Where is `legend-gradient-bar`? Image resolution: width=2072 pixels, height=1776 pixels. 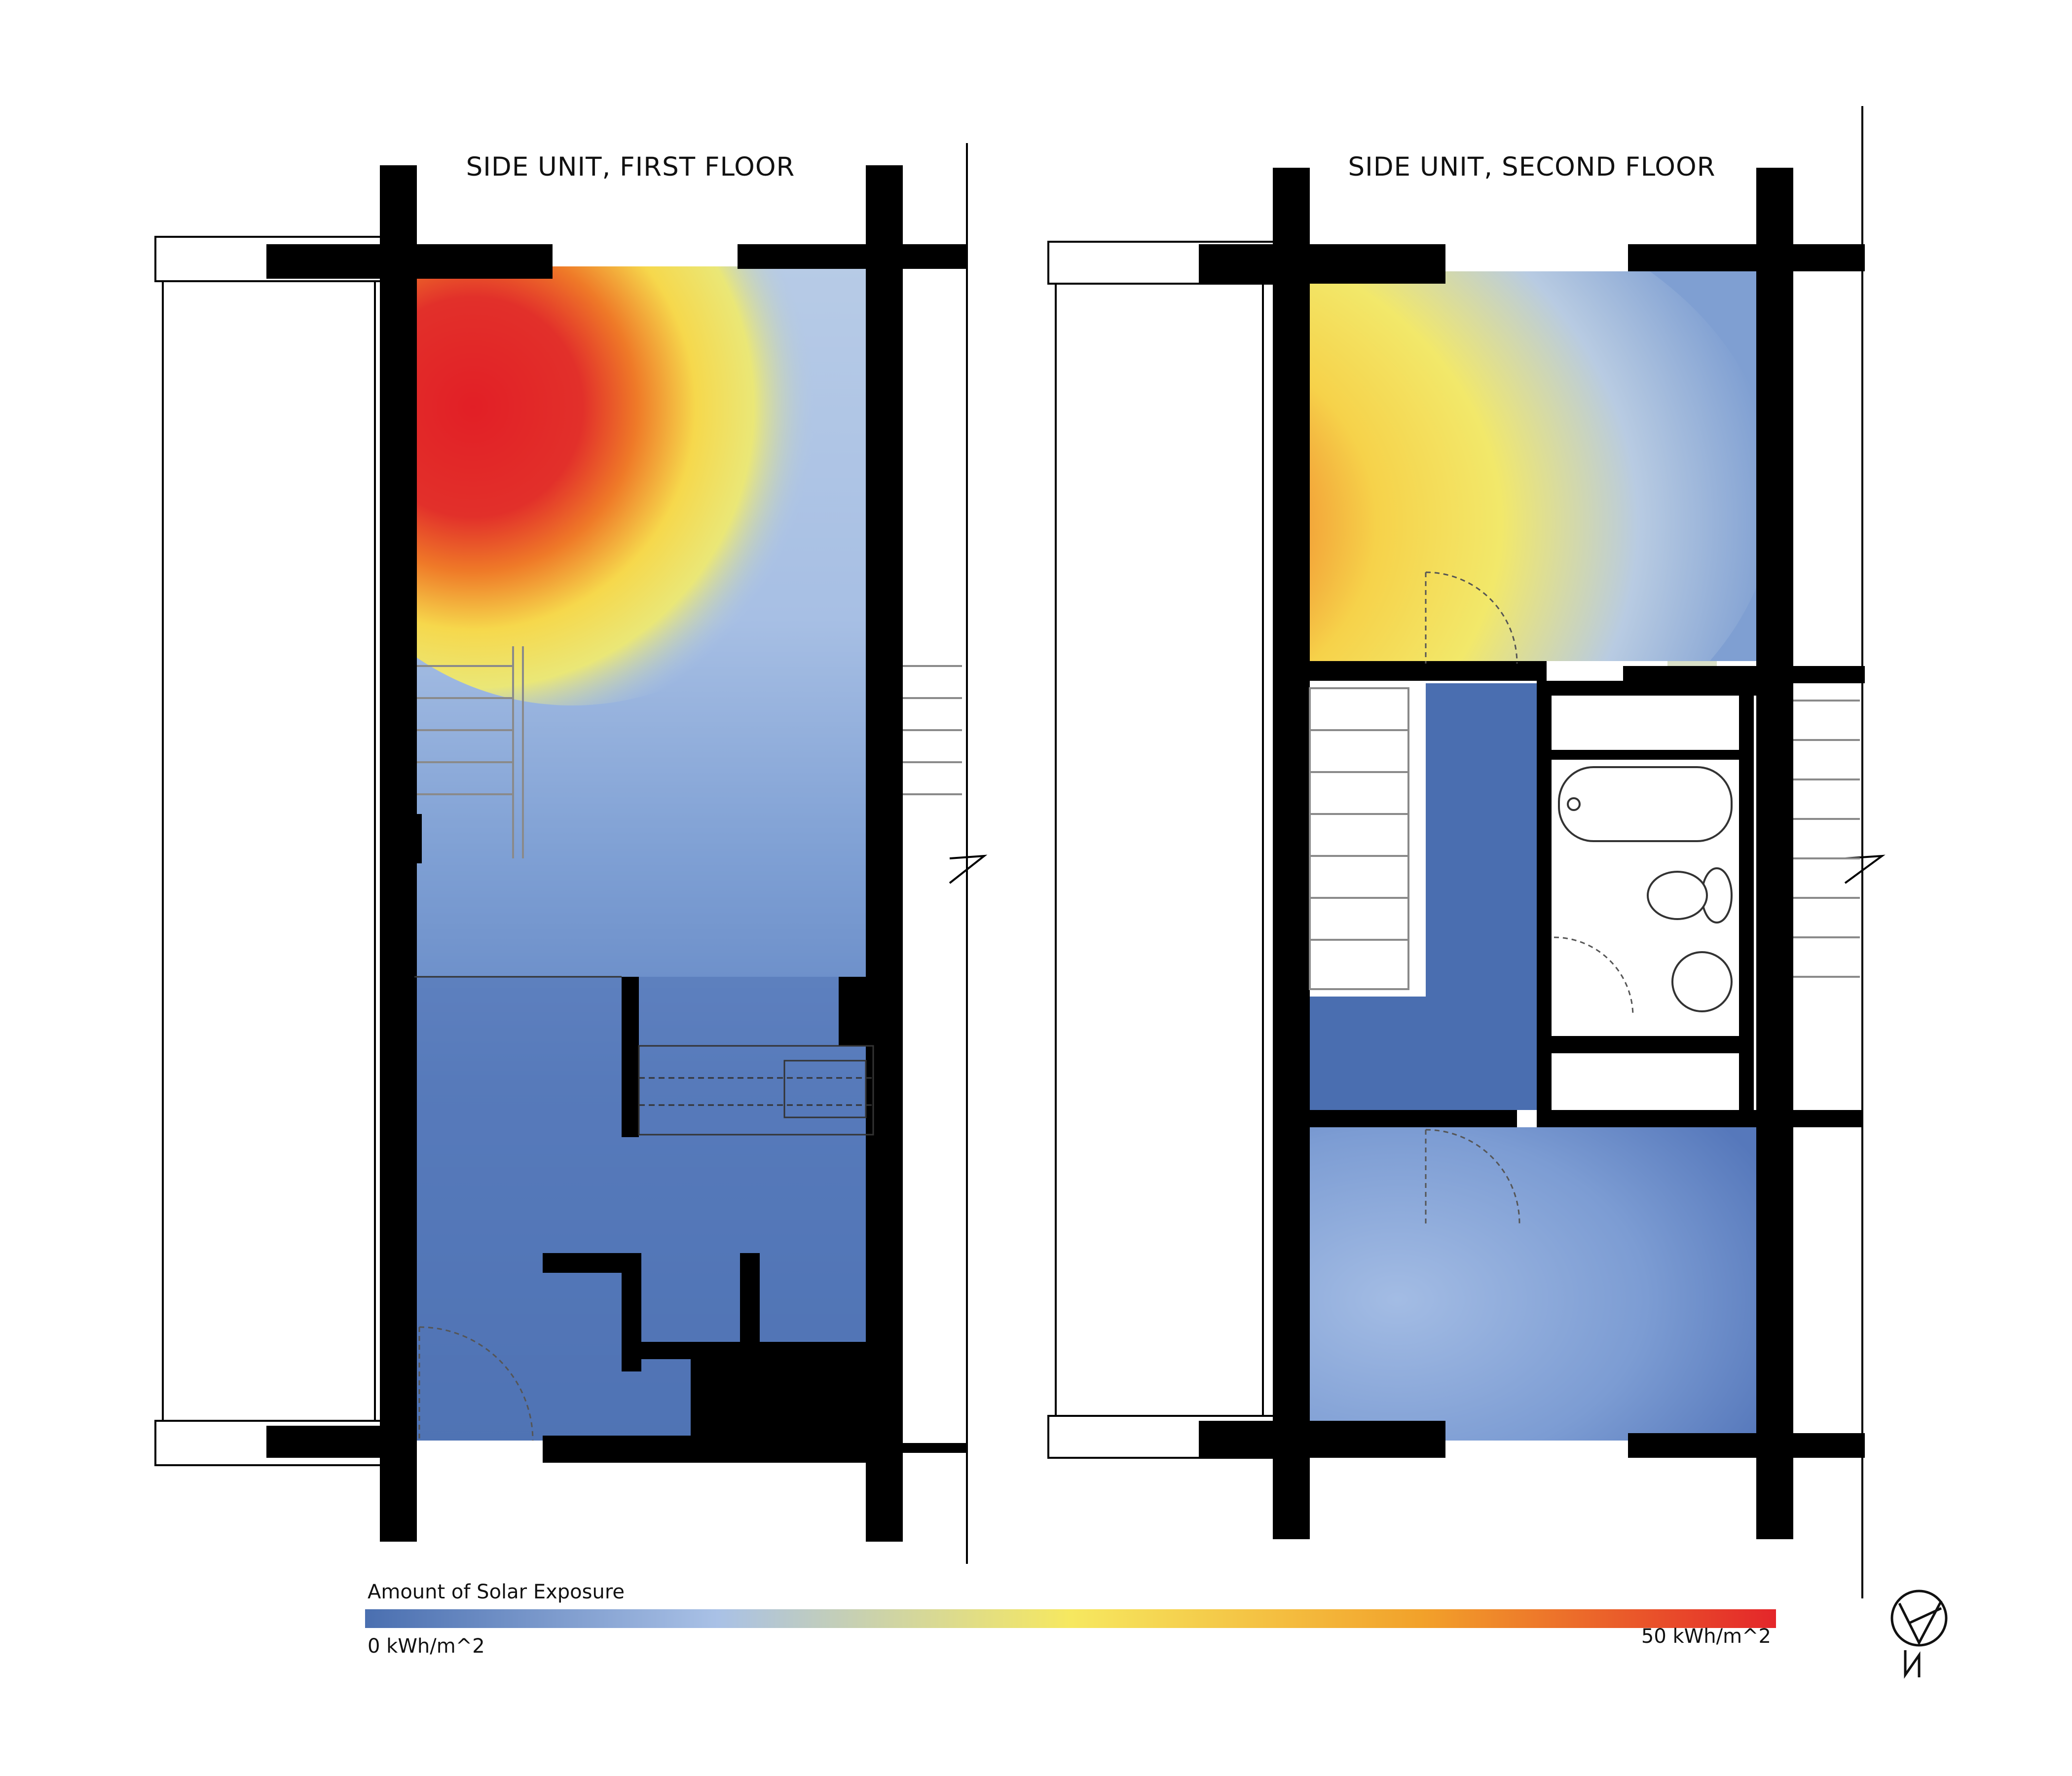
legend-gradient-bar is located at coordinates (1070, 1618).